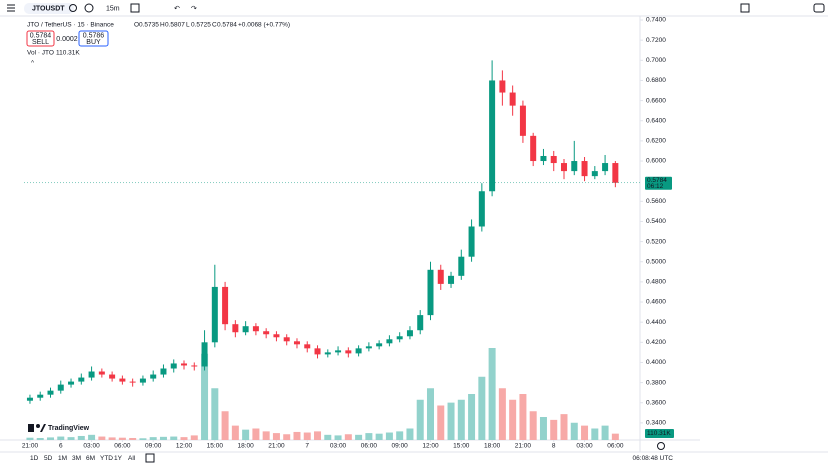 The image size is (828, 466). I want to click on timeframe-button: 3M, so click(76, 458).